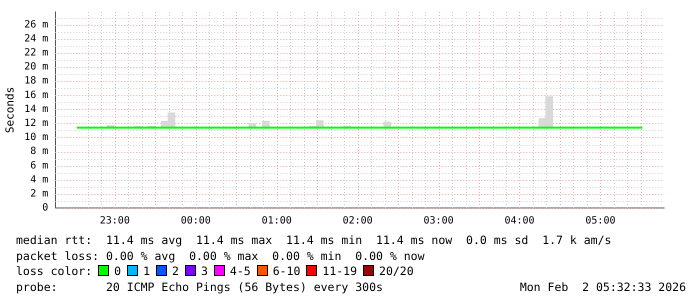  I want to click on x-tick-label: 00:00, so click(195, 221).